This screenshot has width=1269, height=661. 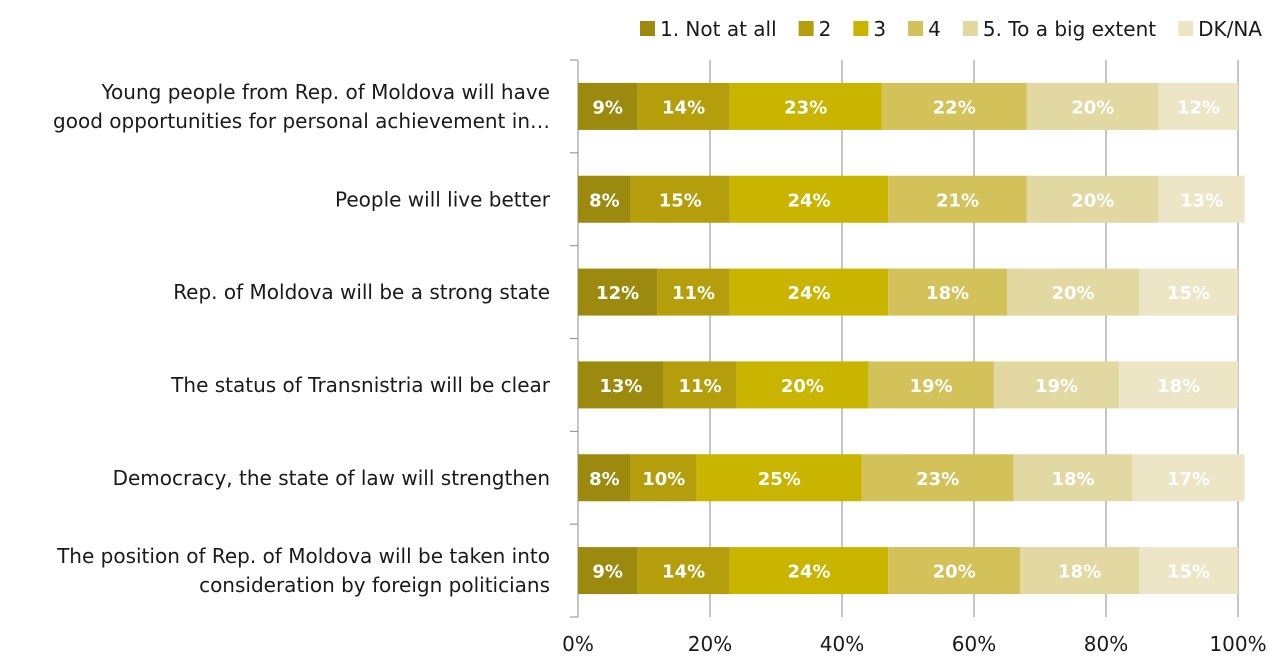 I want to click on data-label: 22%, so click(x=954, y=107).